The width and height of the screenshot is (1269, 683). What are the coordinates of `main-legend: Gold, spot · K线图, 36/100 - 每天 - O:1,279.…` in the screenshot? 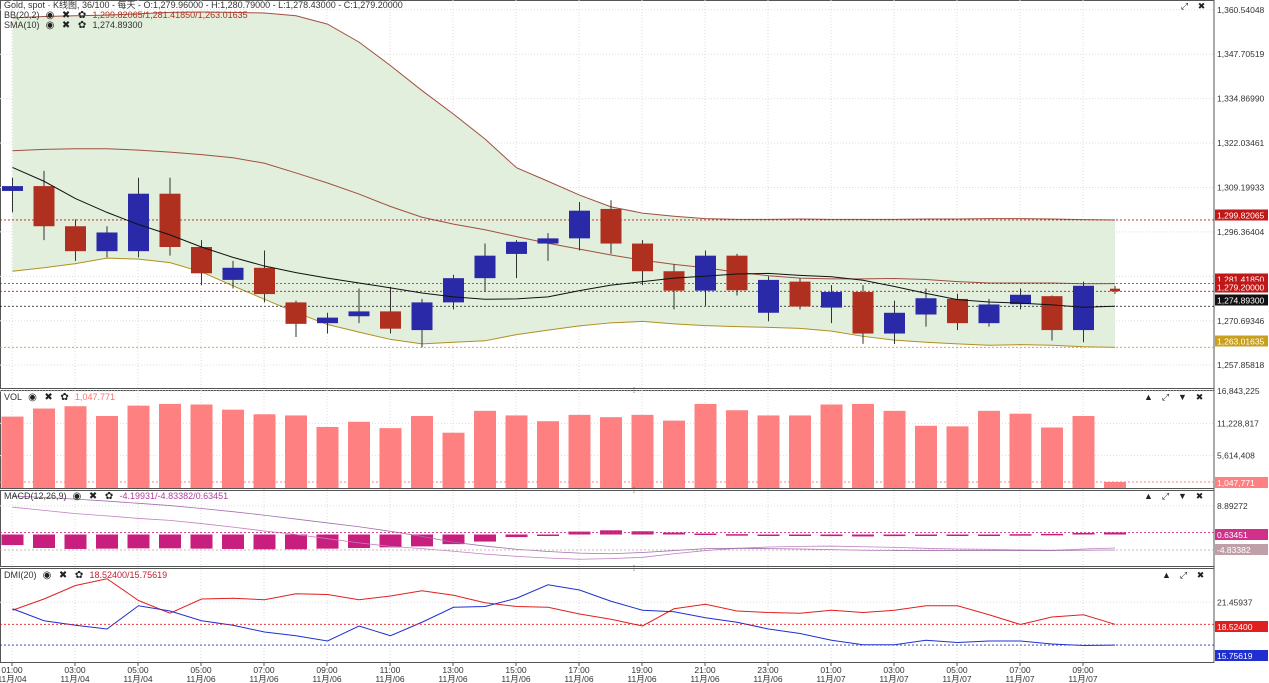 It's located at (203, 5).